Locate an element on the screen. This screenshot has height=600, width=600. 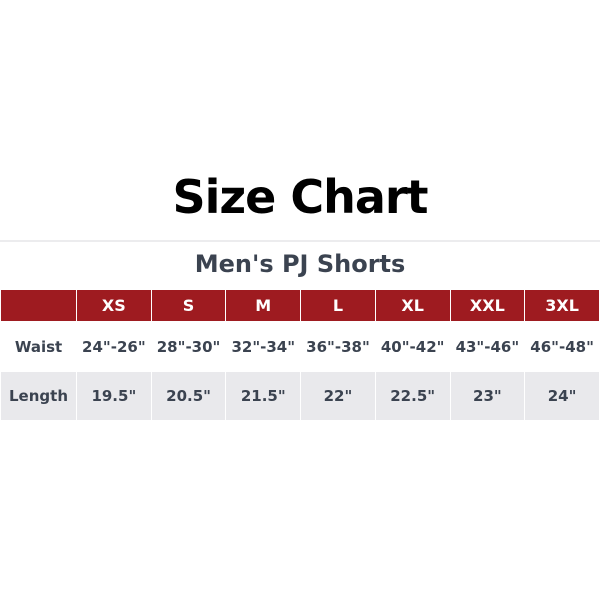
table-cell: 24" is located at coordinates (562, 396).